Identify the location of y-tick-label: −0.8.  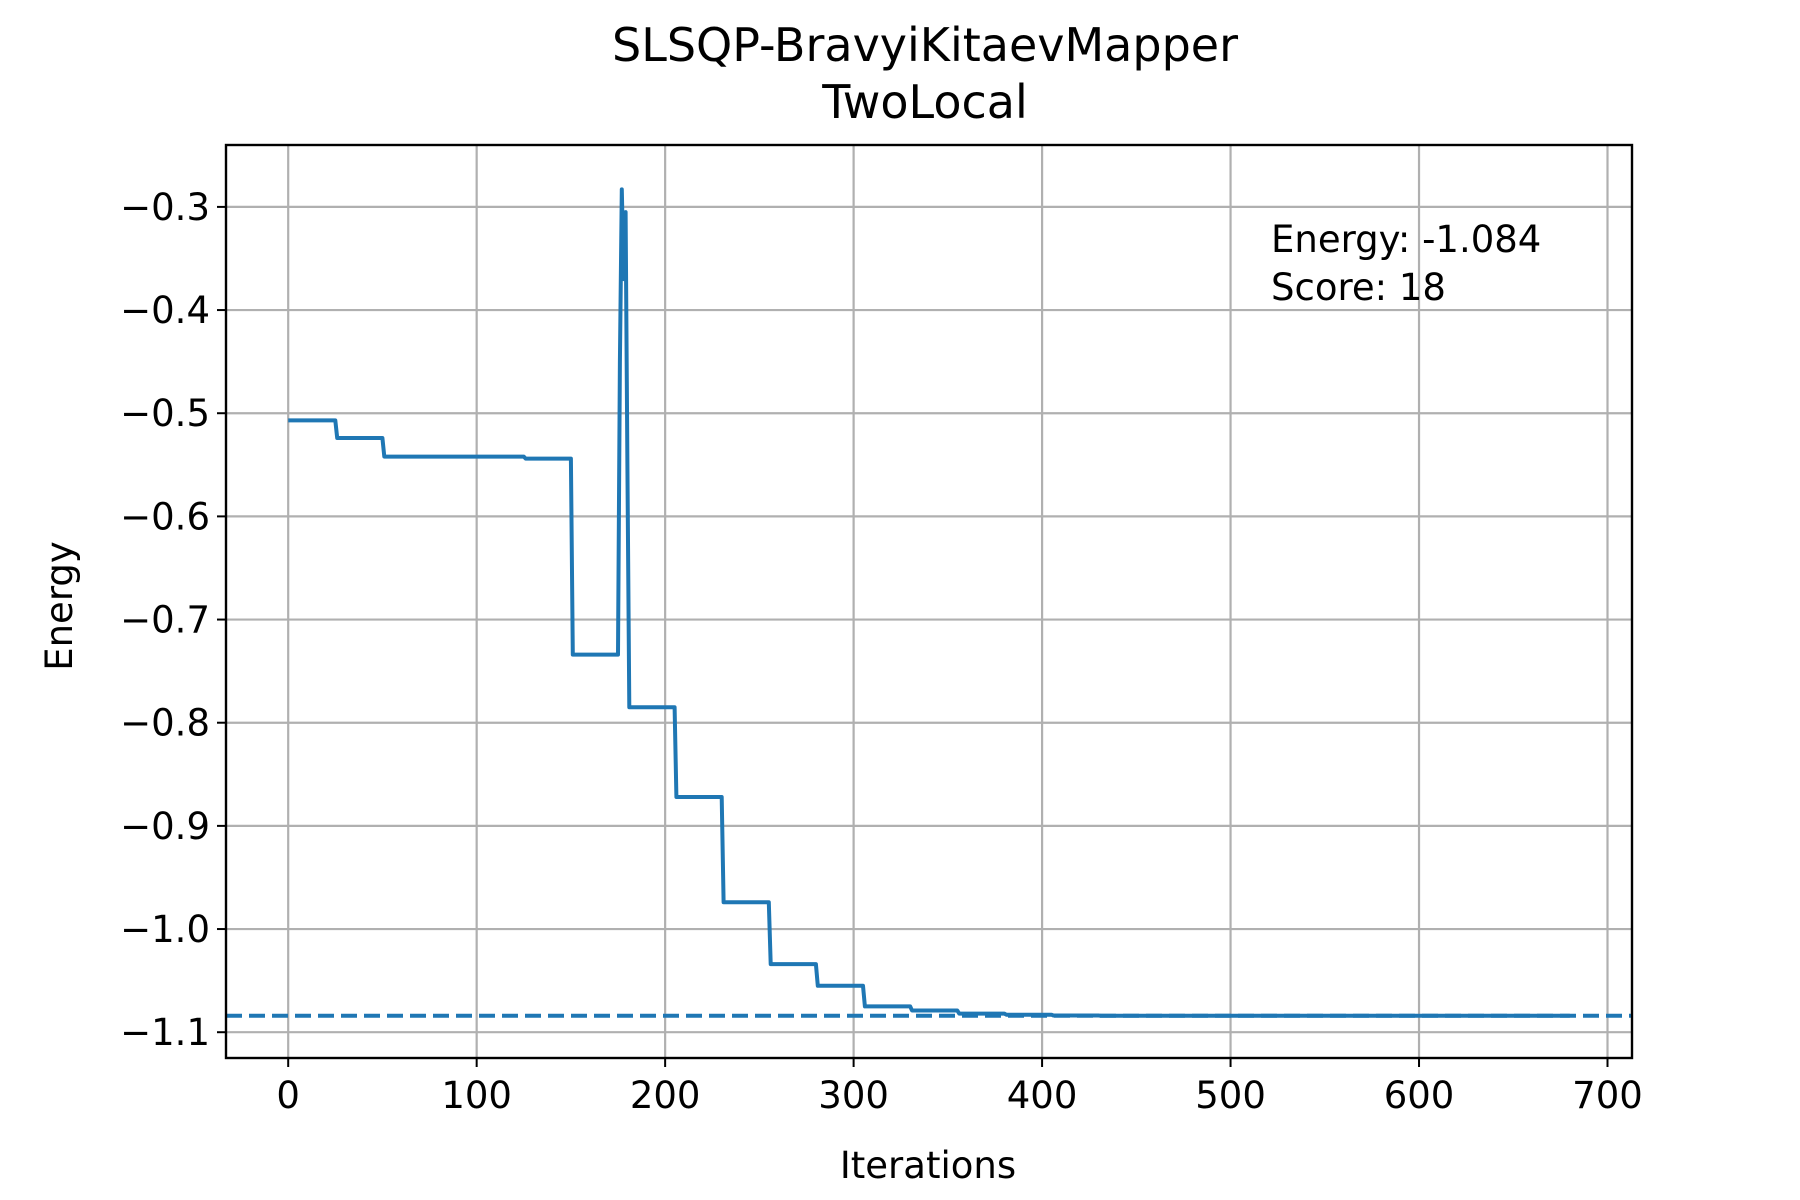
(165, 723).